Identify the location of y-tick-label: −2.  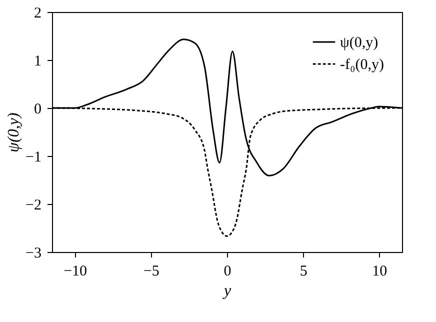
(34, 206).